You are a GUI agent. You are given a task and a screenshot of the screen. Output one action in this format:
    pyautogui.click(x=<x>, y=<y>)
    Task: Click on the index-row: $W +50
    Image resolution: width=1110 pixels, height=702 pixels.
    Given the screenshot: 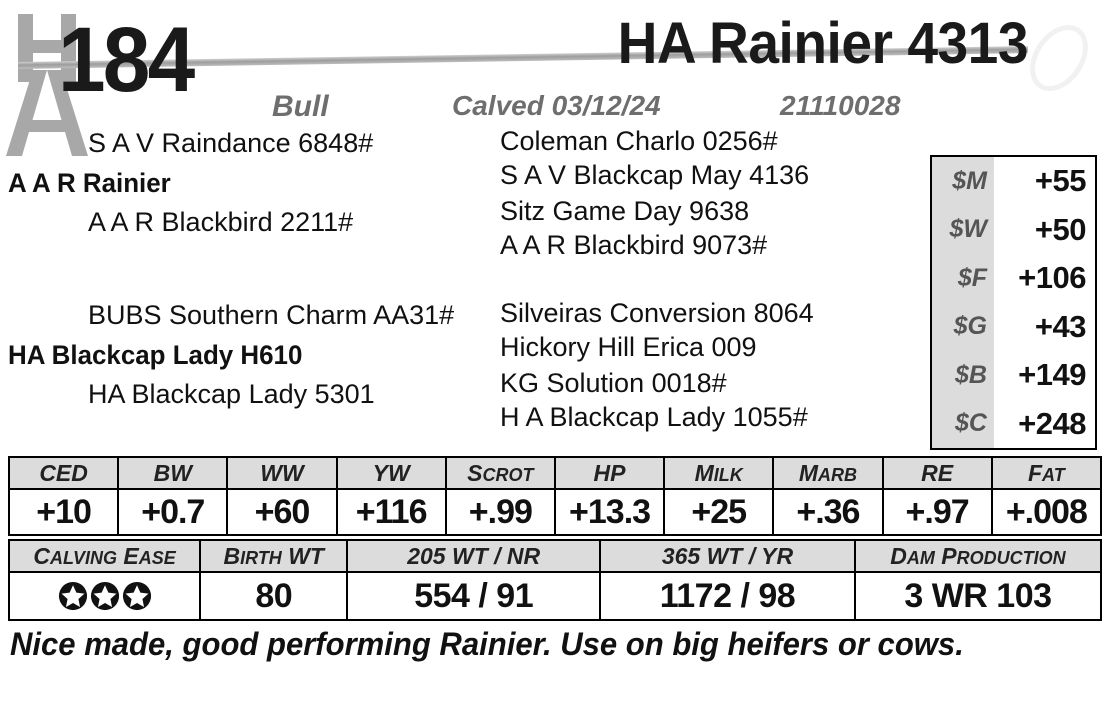 What is the action you would take?
    pyautogui.click(x=1013, y=229)
    